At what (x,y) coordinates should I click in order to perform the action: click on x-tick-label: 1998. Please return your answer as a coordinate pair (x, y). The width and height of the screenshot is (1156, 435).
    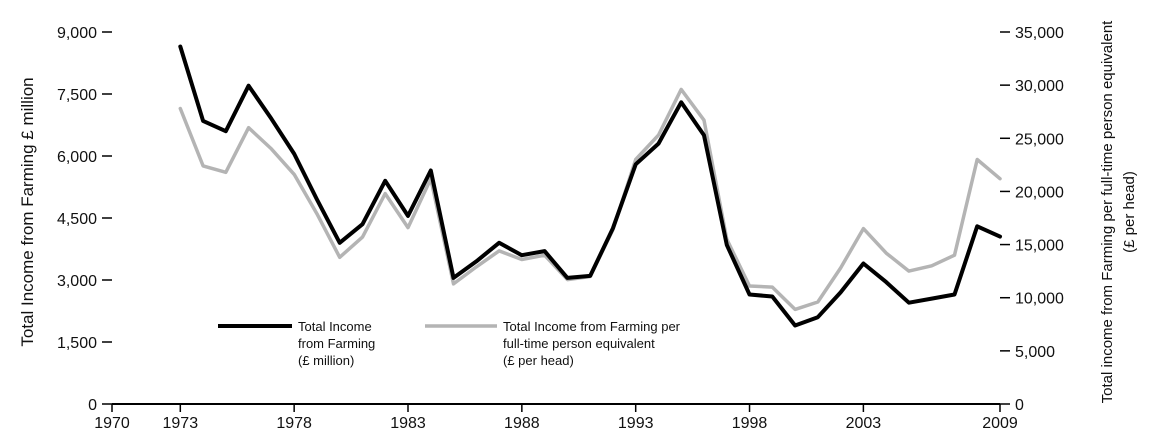
    Looking at the image, I should click on (750, 423).